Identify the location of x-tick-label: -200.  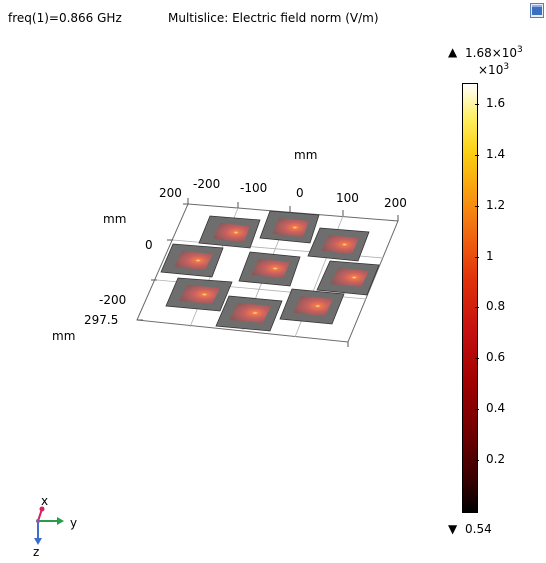
(207, 184).